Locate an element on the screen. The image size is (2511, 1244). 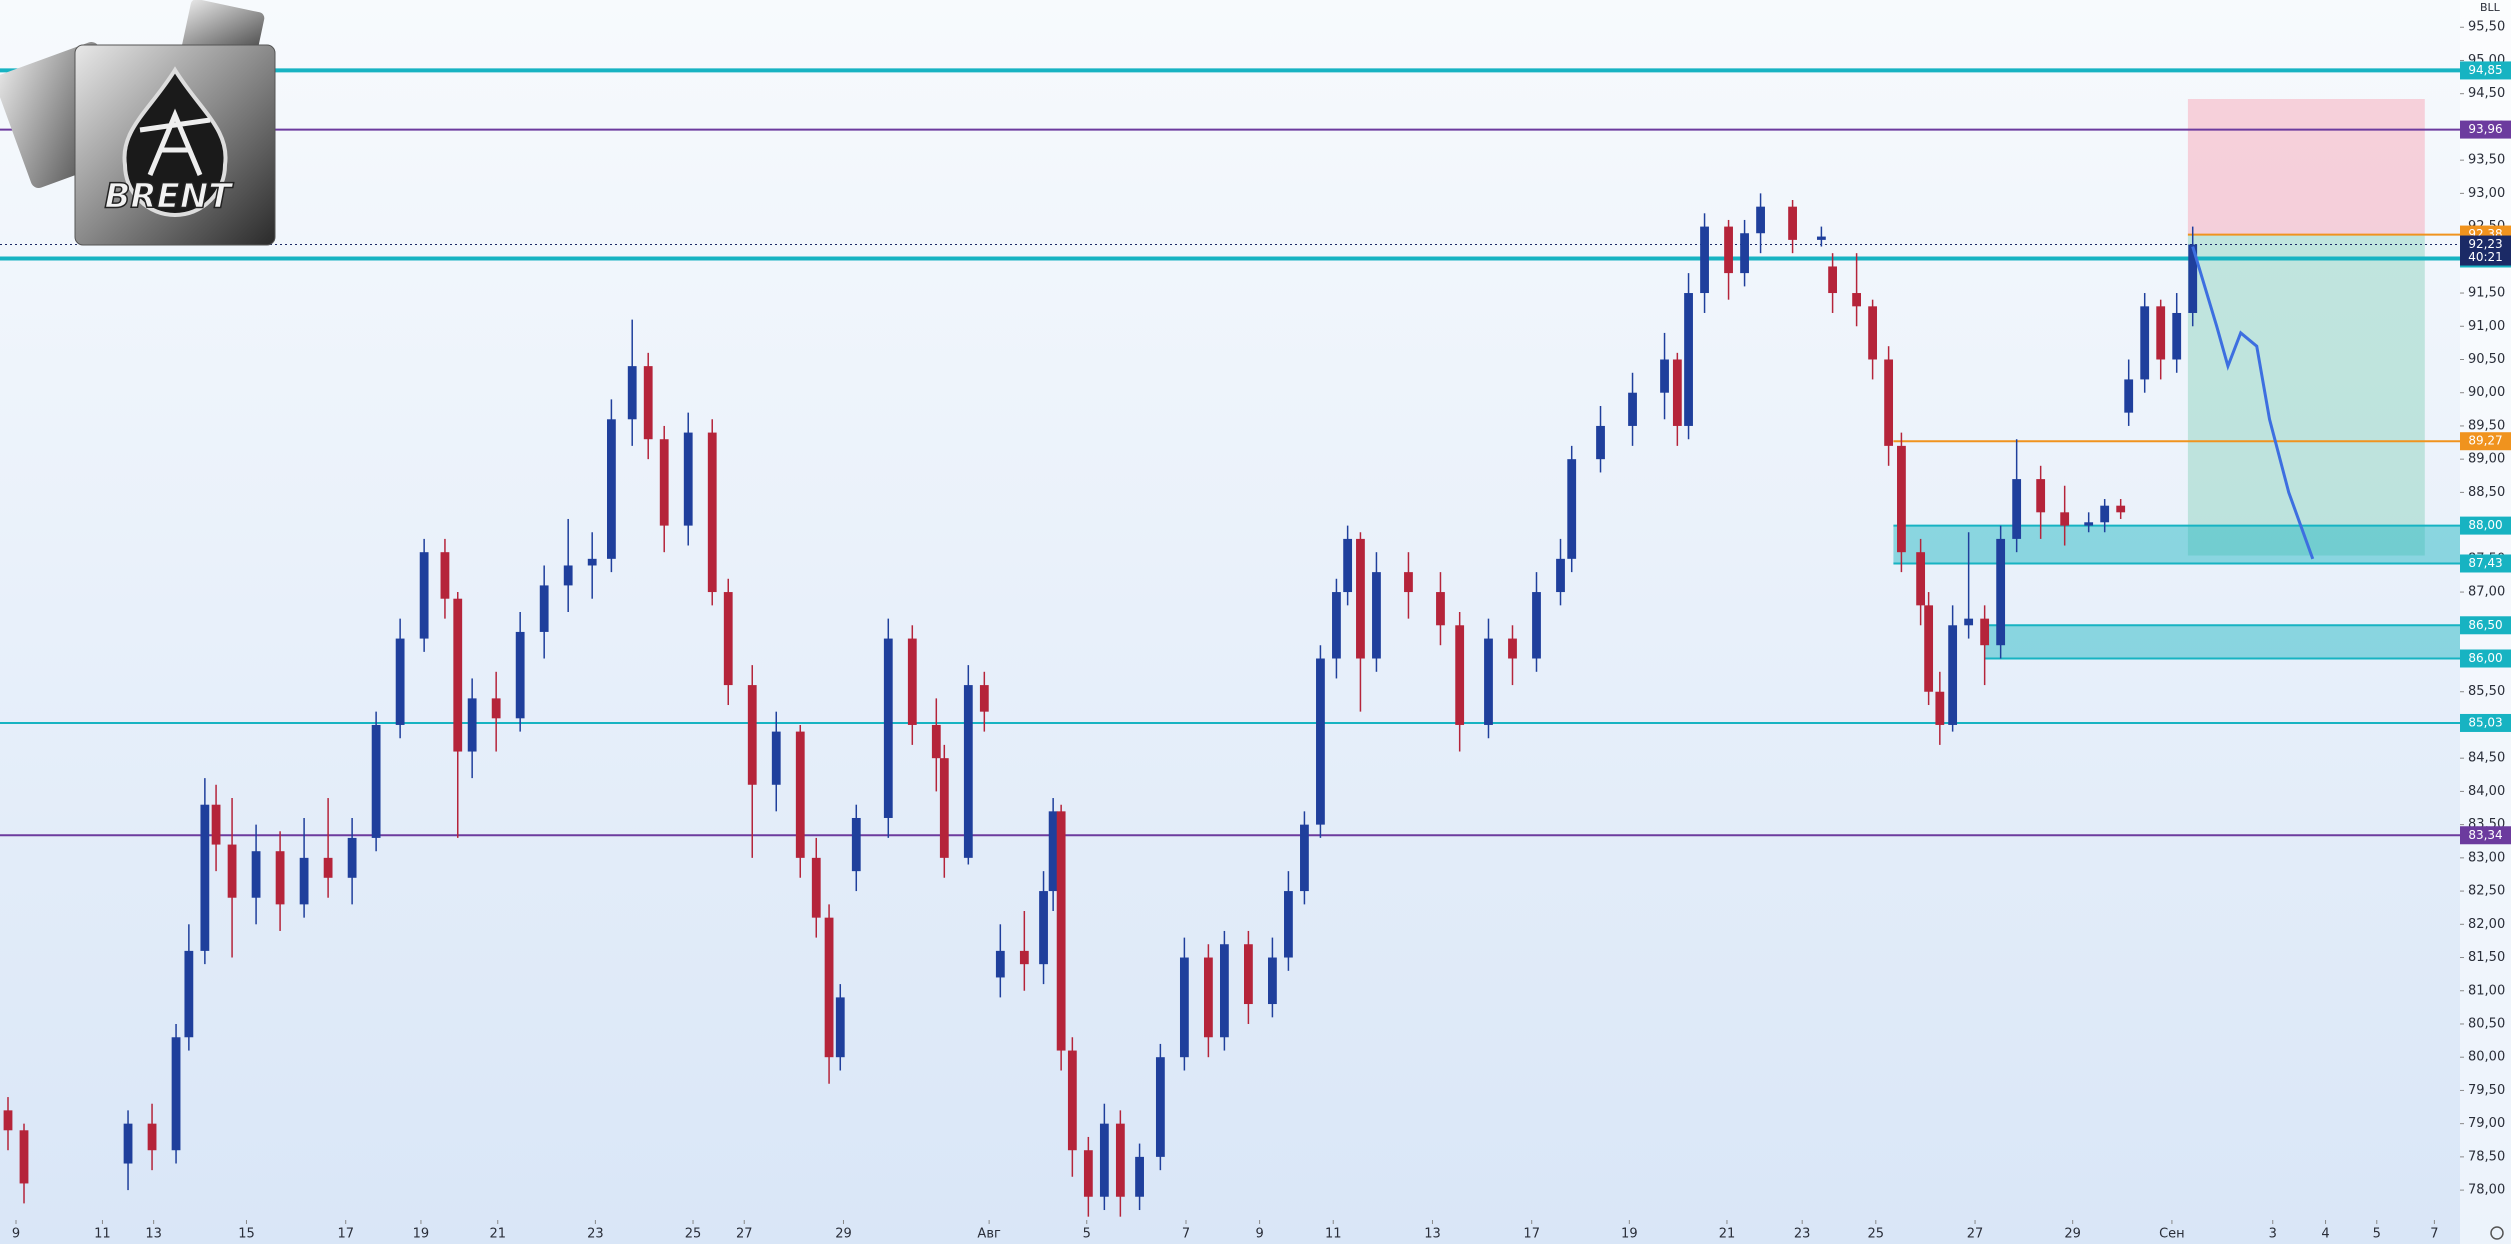
projection-line is located at coordinates (2253, 403).